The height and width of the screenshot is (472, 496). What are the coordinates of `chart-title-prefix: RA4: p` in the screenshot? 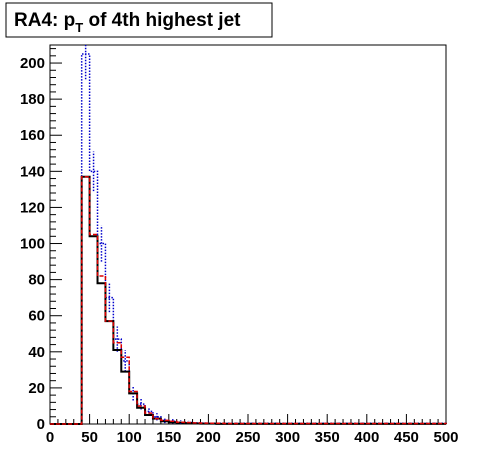 It's located at (44, 20).